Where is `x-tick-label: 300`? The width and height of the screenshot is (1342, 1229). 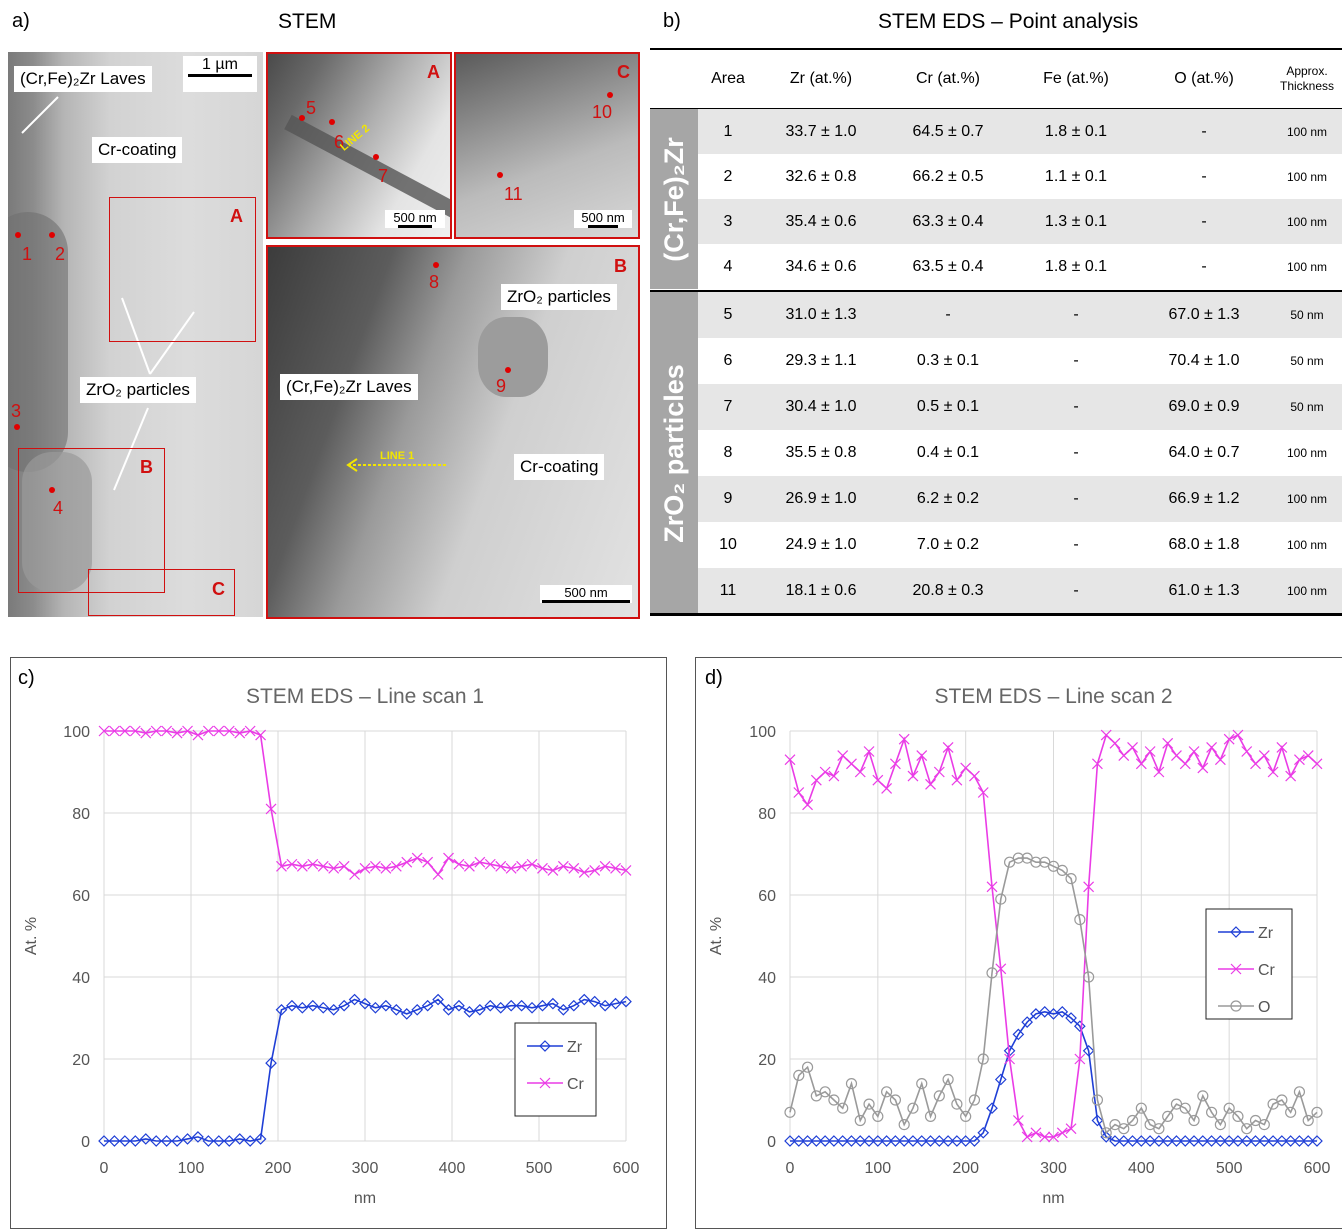 x-tick-label: 300 is located at coordinates (1053, 1168).